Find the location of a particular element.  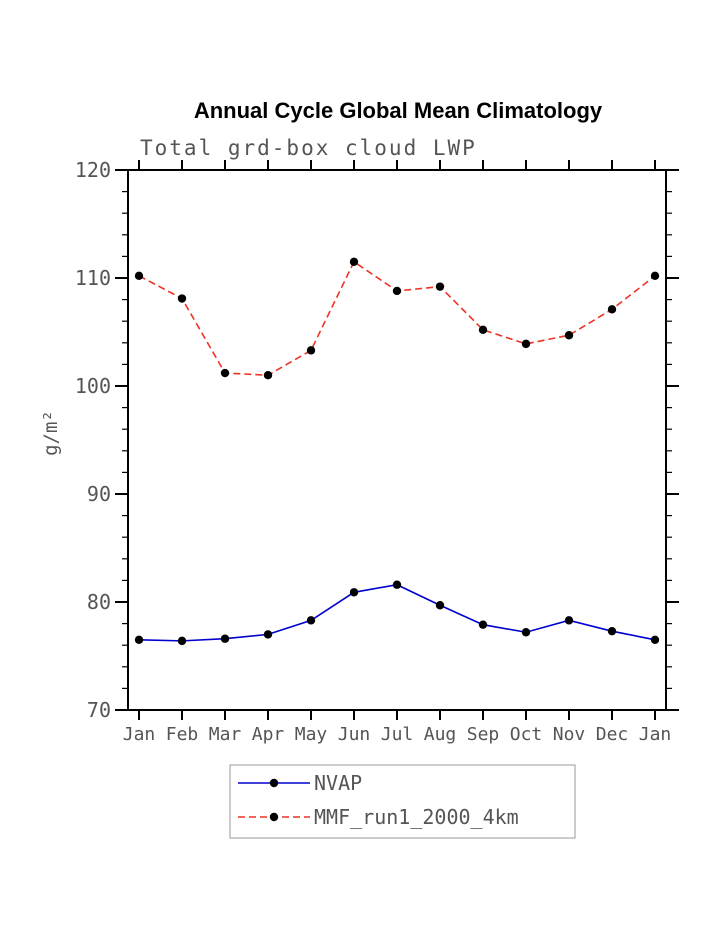

x-tick-label: Apr is located at coordinates (268, 734).